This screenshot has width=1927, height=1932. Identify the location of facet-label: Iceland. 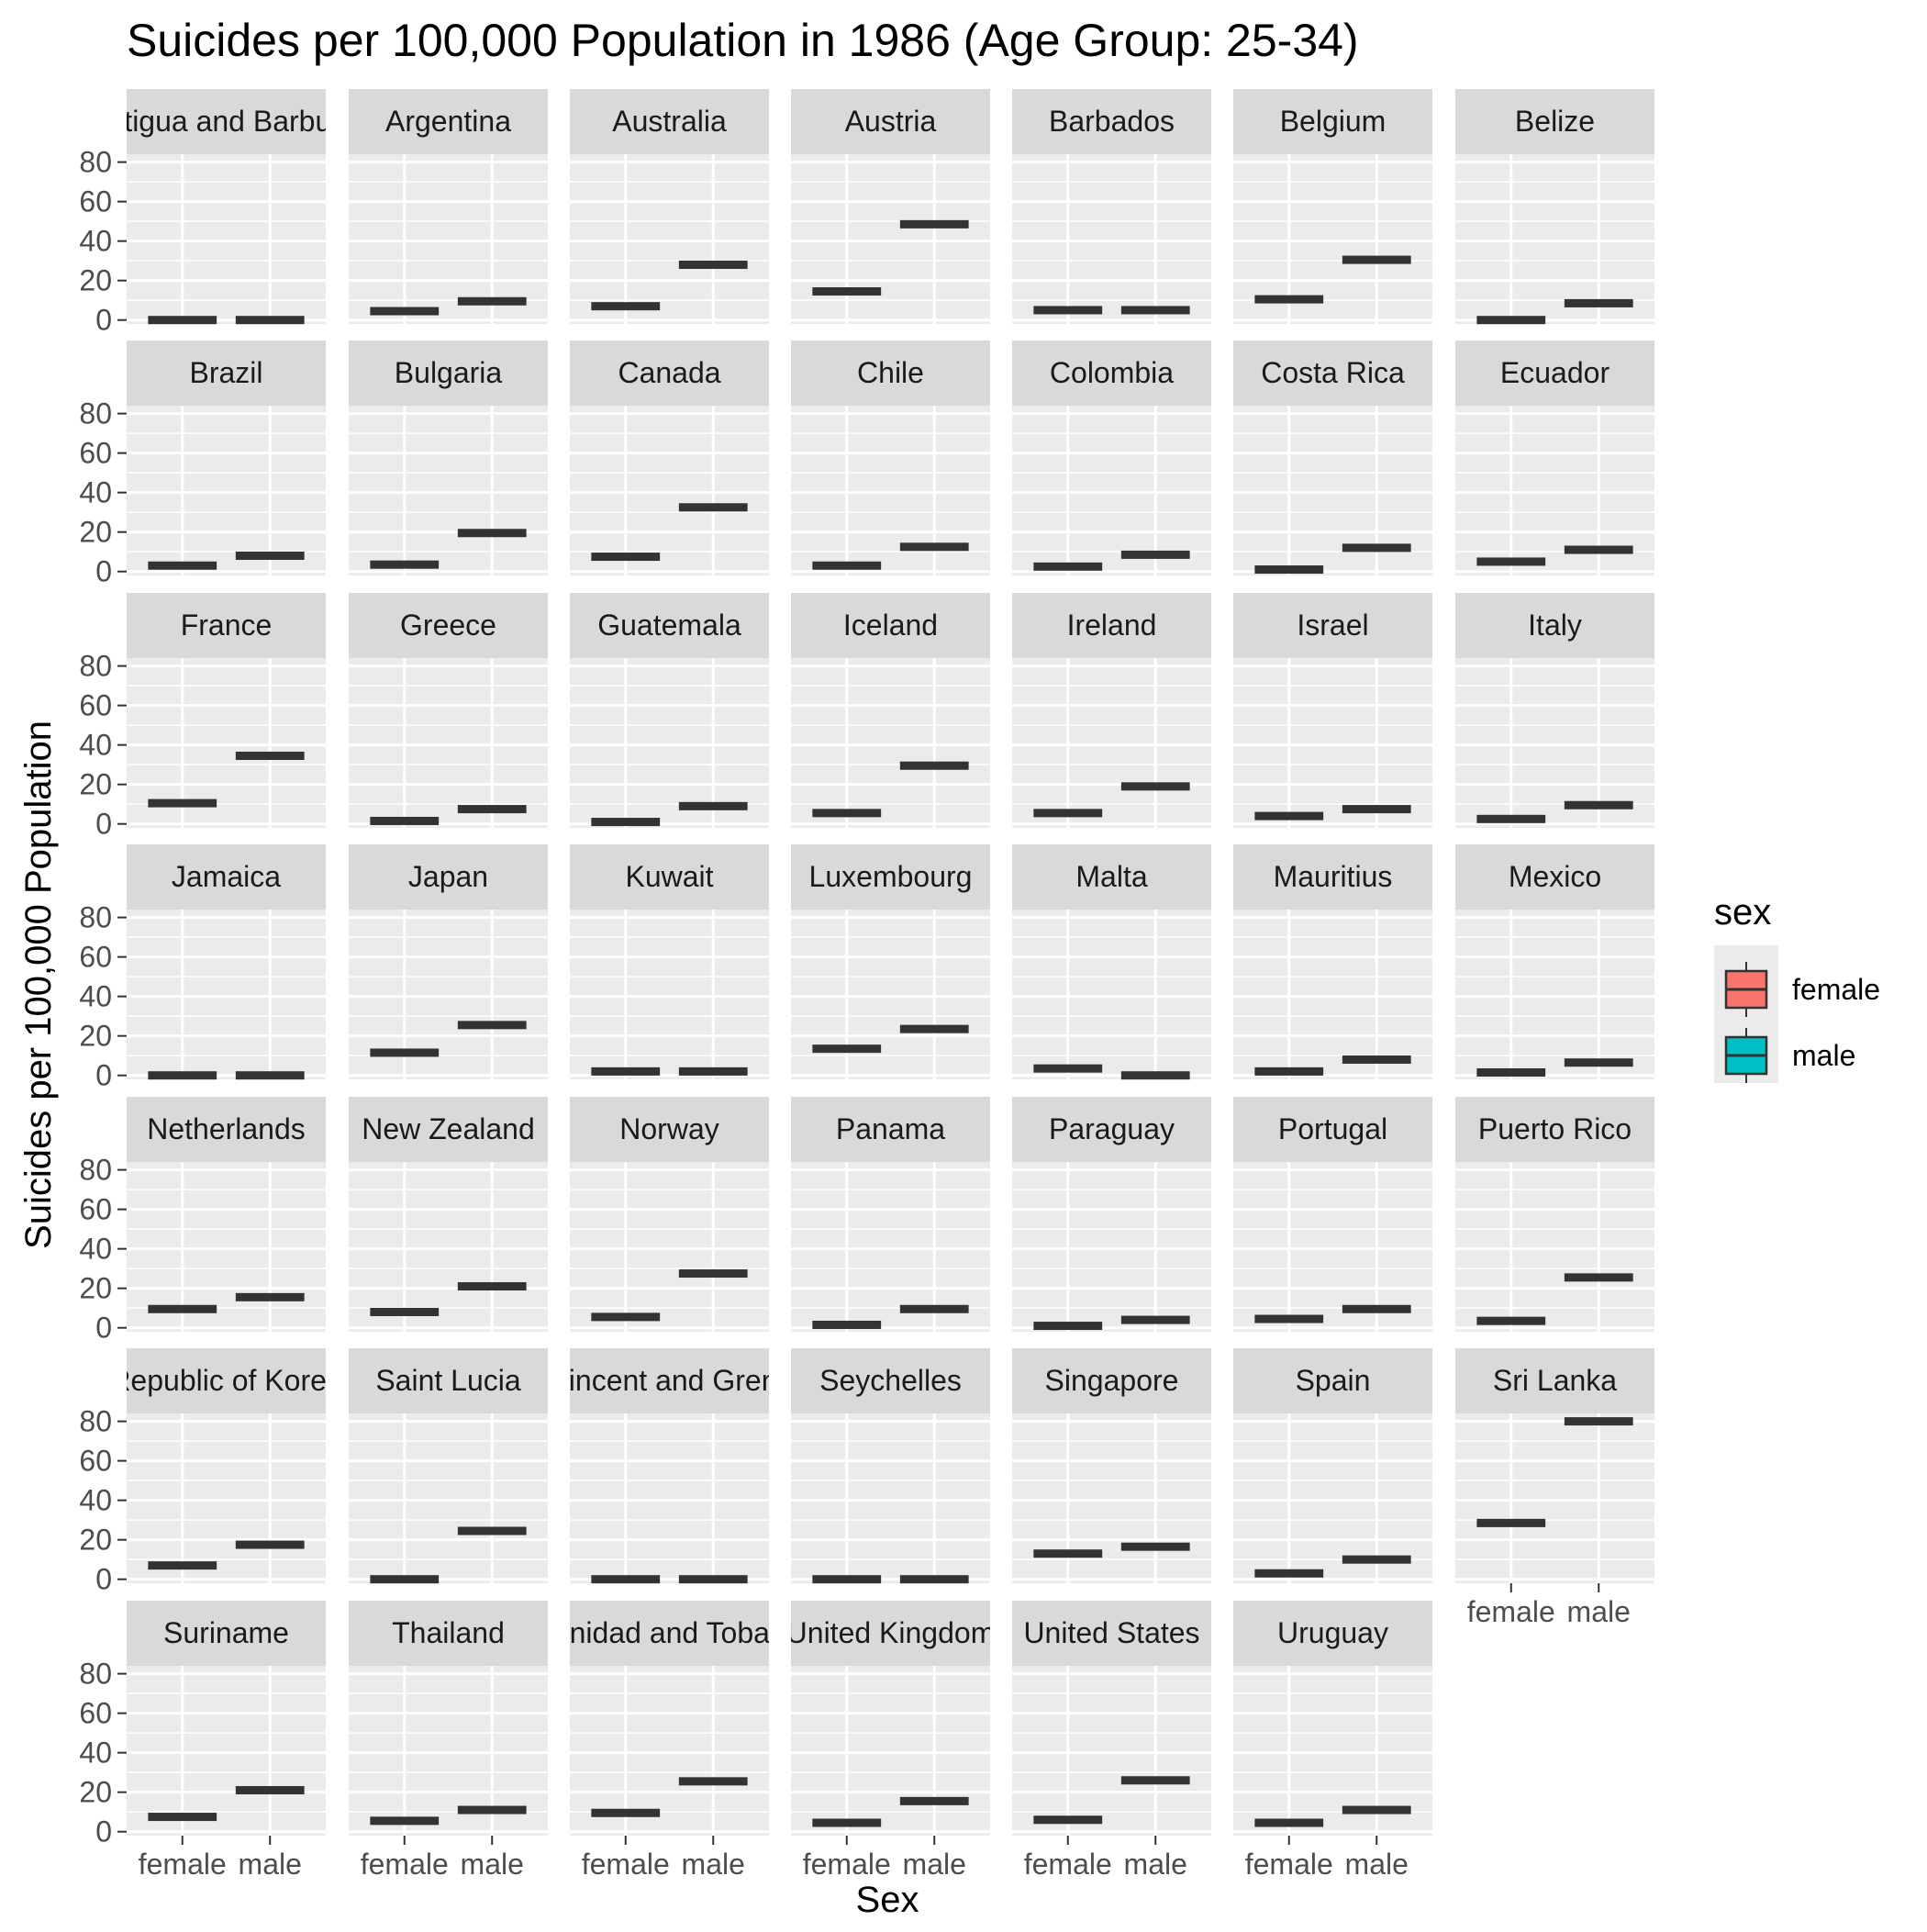
(890, 625).